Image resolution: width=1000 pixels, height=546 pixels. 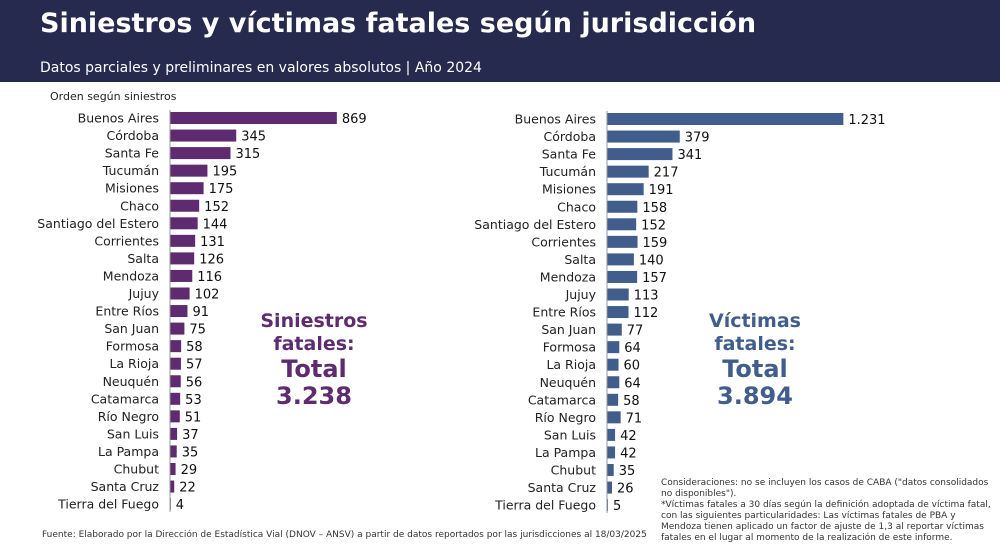 What do you see at coordinates (194, 382) in the screenshot?
I see `value-label: 56` at bounding box center [194, 382].